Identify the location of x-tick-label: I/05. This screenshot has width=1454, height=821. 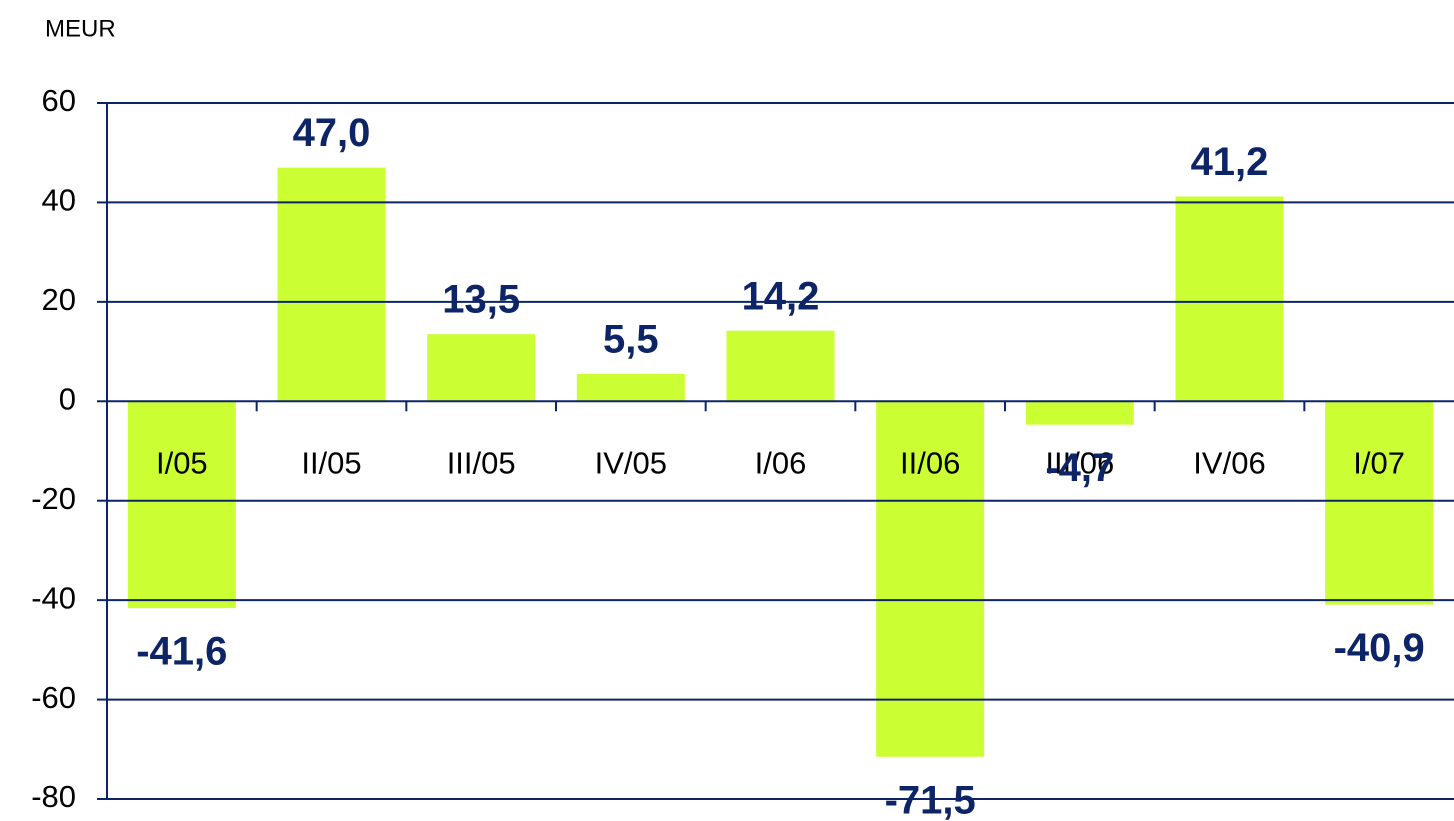
(182, 462).